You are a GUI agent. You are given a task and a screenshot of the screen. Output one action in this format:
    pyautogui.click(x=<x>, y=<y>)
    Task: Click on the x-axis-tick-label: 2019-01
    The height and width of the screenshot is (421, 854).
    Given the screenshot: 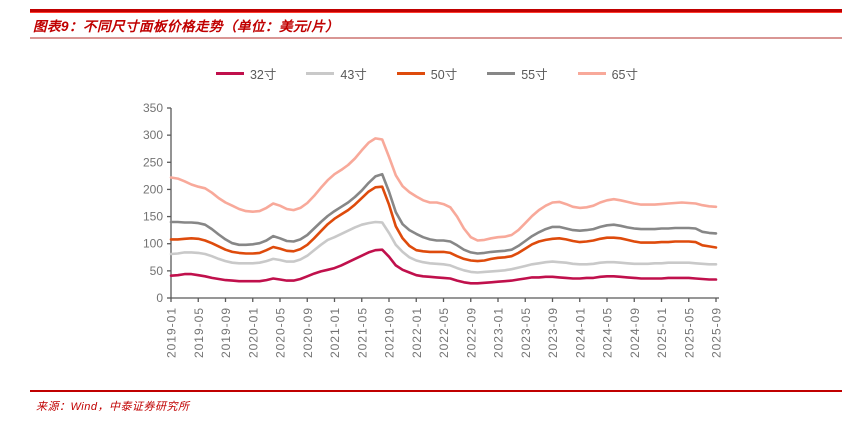 What is the action you would take?
    pyautogui.click(x=172, y=332)
    